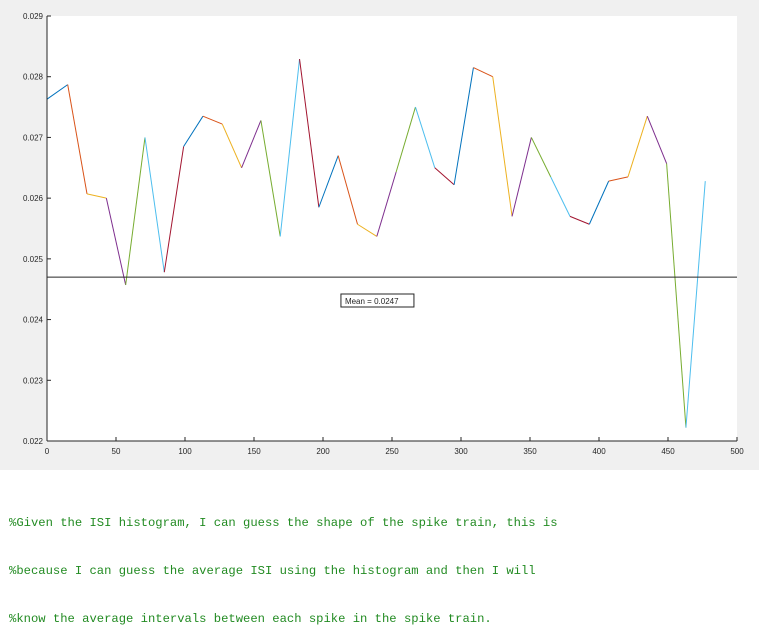 The image size is (759, 643). I want to click on y-tick-label: 0.025, so click(33, 259).